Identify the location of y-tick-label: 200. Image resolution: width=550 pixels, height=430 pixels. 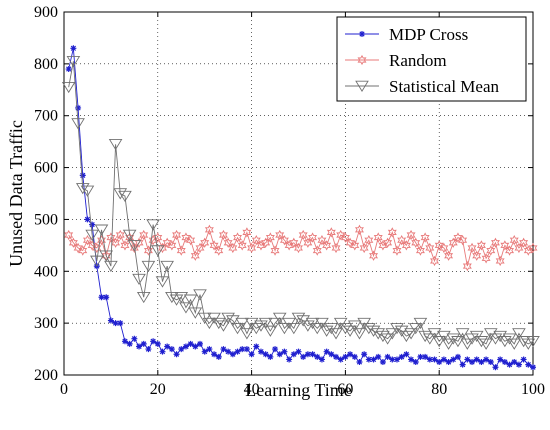
(46, 375).